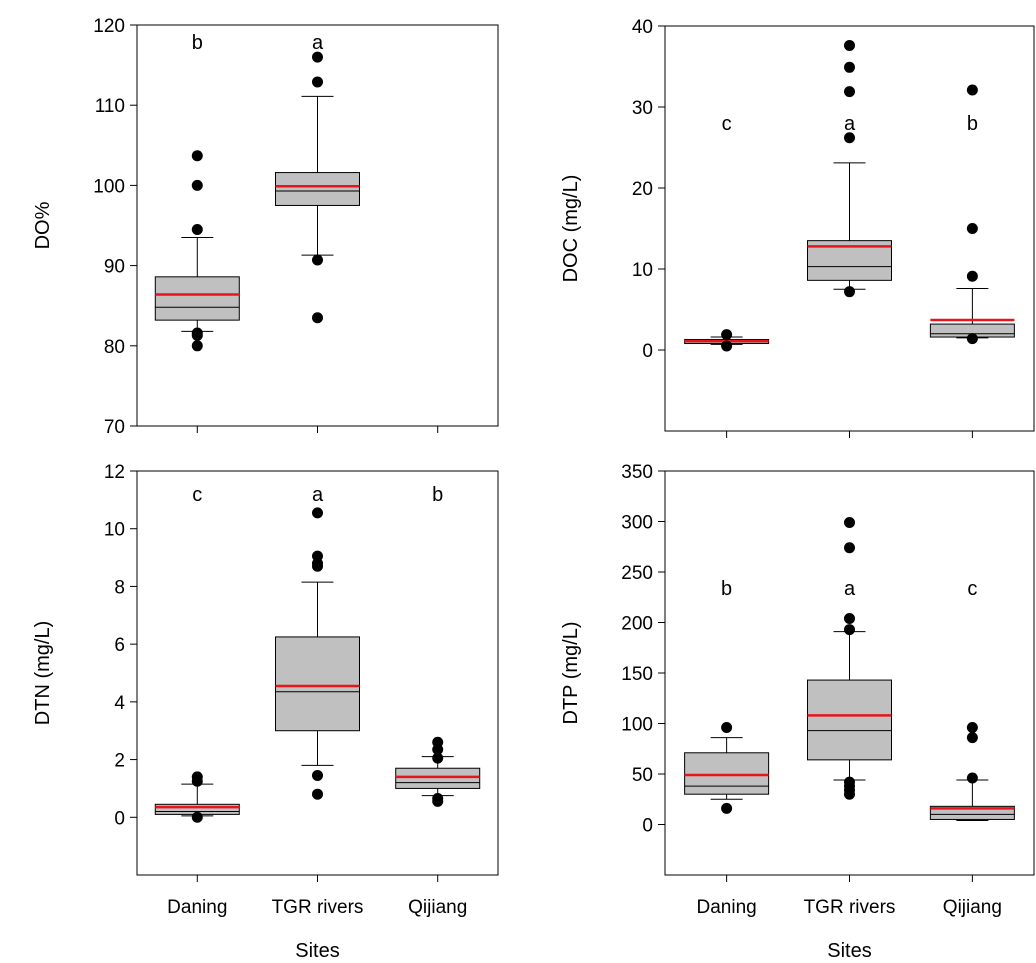  I want to click on y-tick-label: 70, so click(114, 427).